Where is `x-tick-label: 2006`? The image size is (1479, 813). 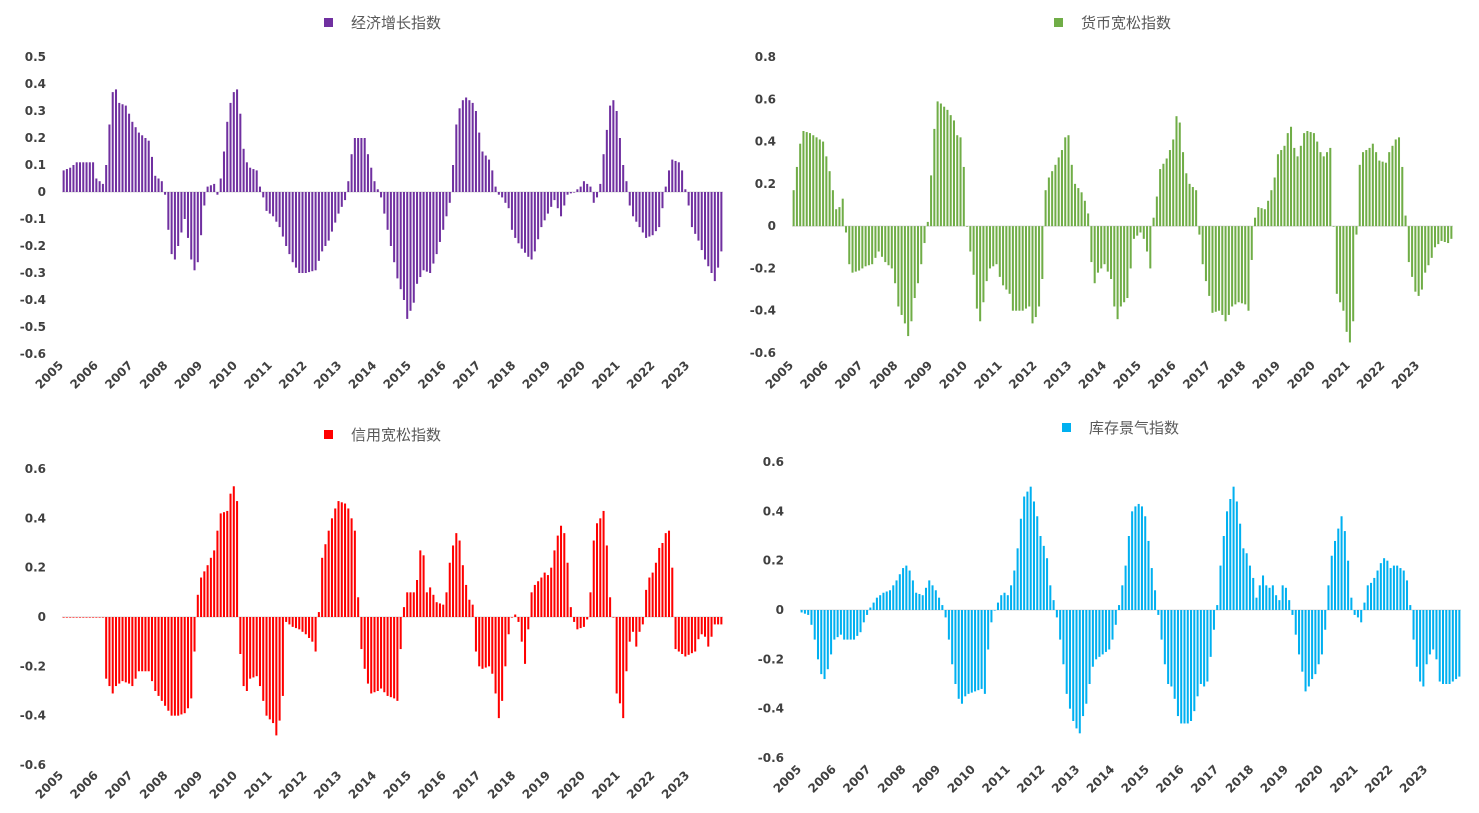 x-tick-label: 2006 is located at coordinates (84, 785).